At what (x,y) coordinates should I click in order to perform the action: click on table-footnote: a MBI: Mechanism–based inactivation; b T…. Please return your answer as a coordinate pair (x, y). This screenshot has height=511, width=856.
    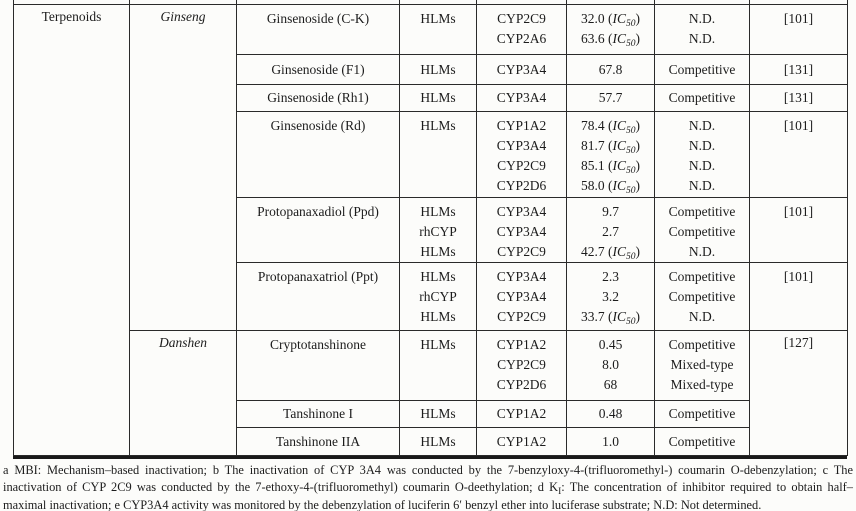
    Looking at the image, I should click on (428, 485).